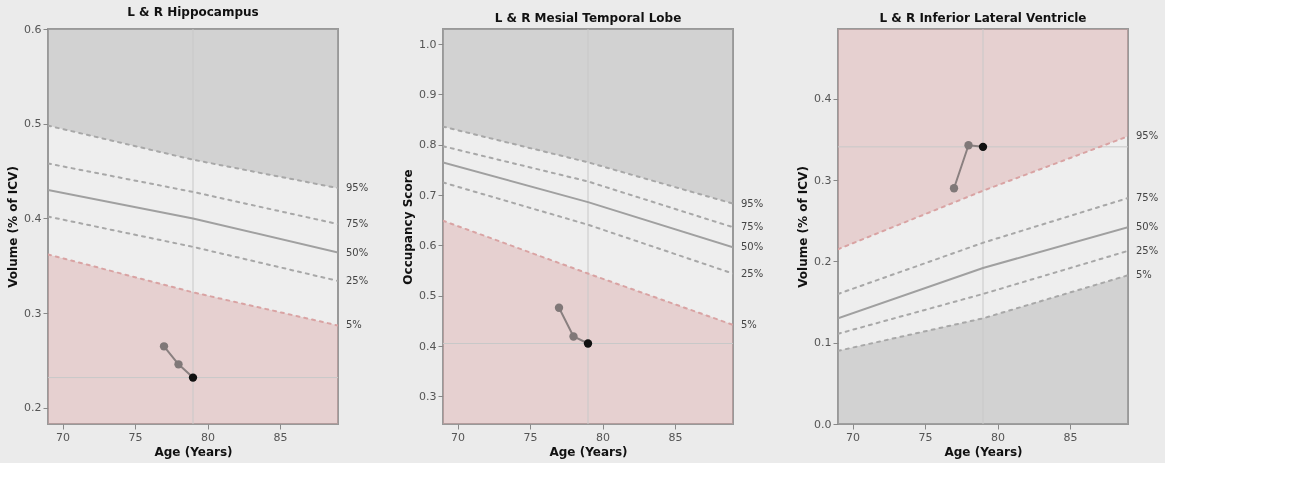 The image size is (1310, 479). What do you see at coordinates (428, 94) in the screenshot?
I see `y-tick-label: 0.9` at bounding box center [428, 94].